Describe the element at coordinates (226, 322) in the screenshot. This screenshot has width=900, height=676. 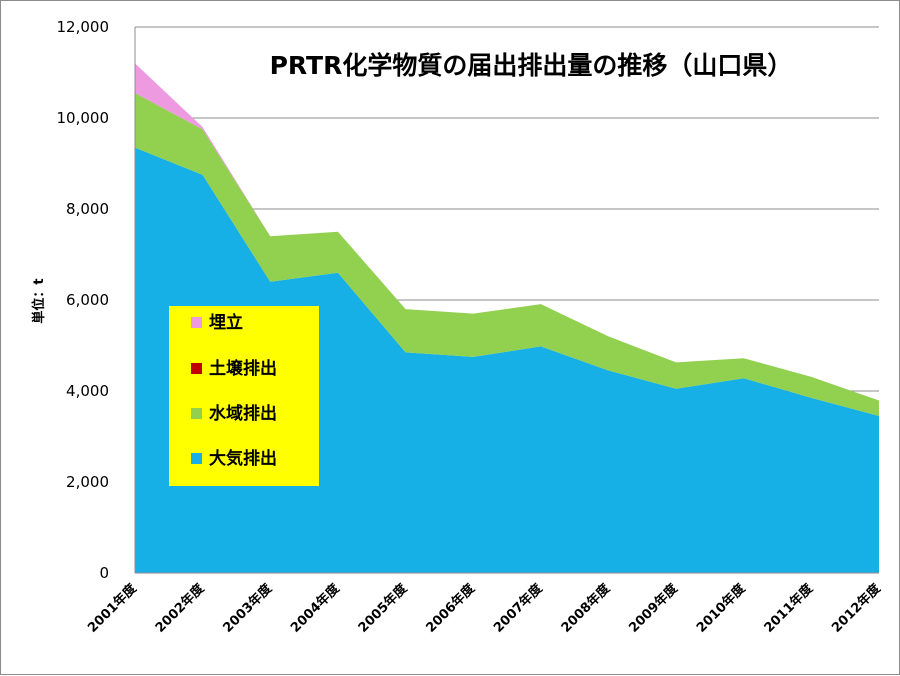
I see `legend-label: 埋立` at that location.